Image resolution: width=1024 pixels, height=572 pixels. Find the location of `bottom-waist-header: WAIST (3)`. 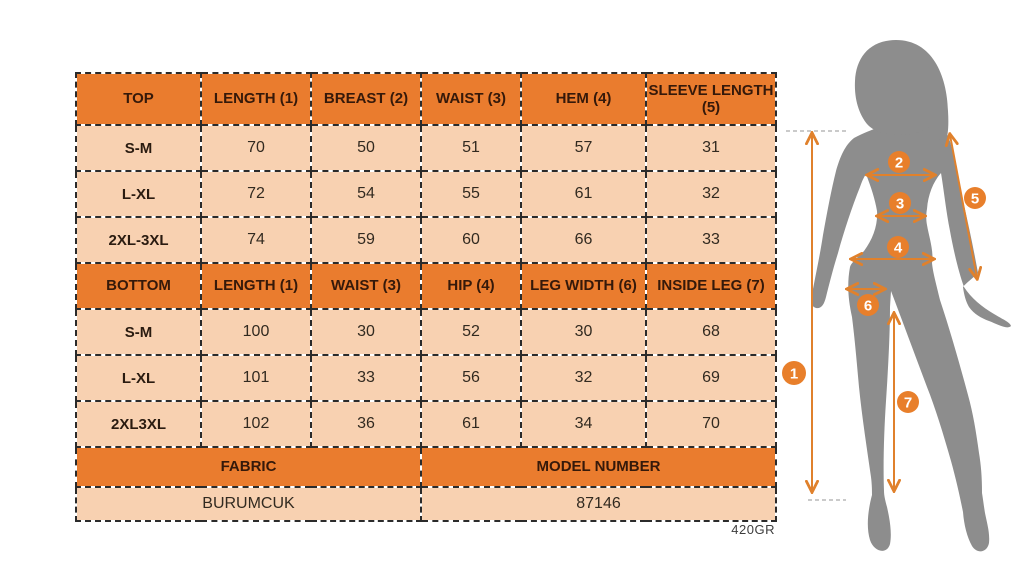

bottom-waist-header: WAIST (3) is located at coordinates (366, 286).